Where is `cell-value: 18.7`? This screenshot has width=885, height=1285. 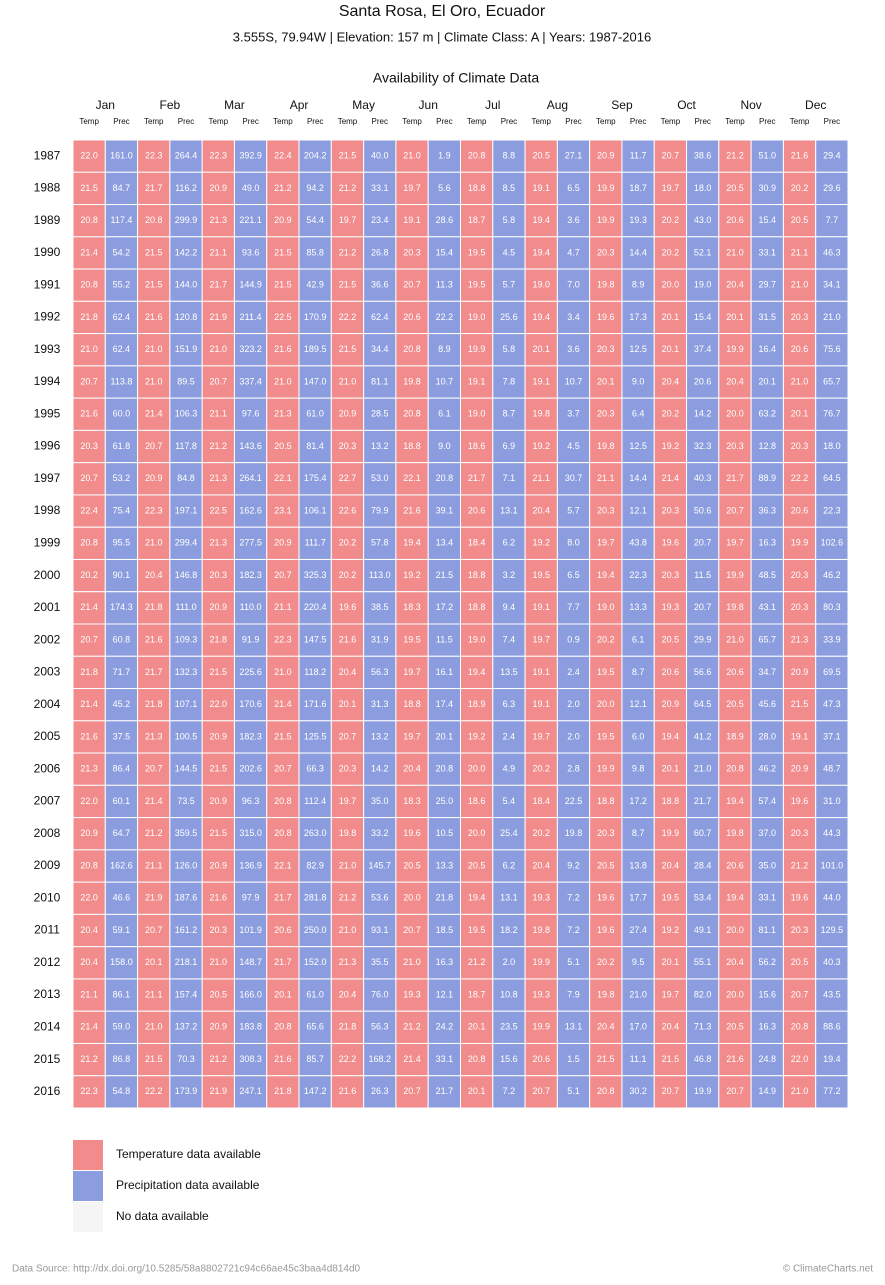 cell-value: 18.7 is located at coordinates (638, 188).